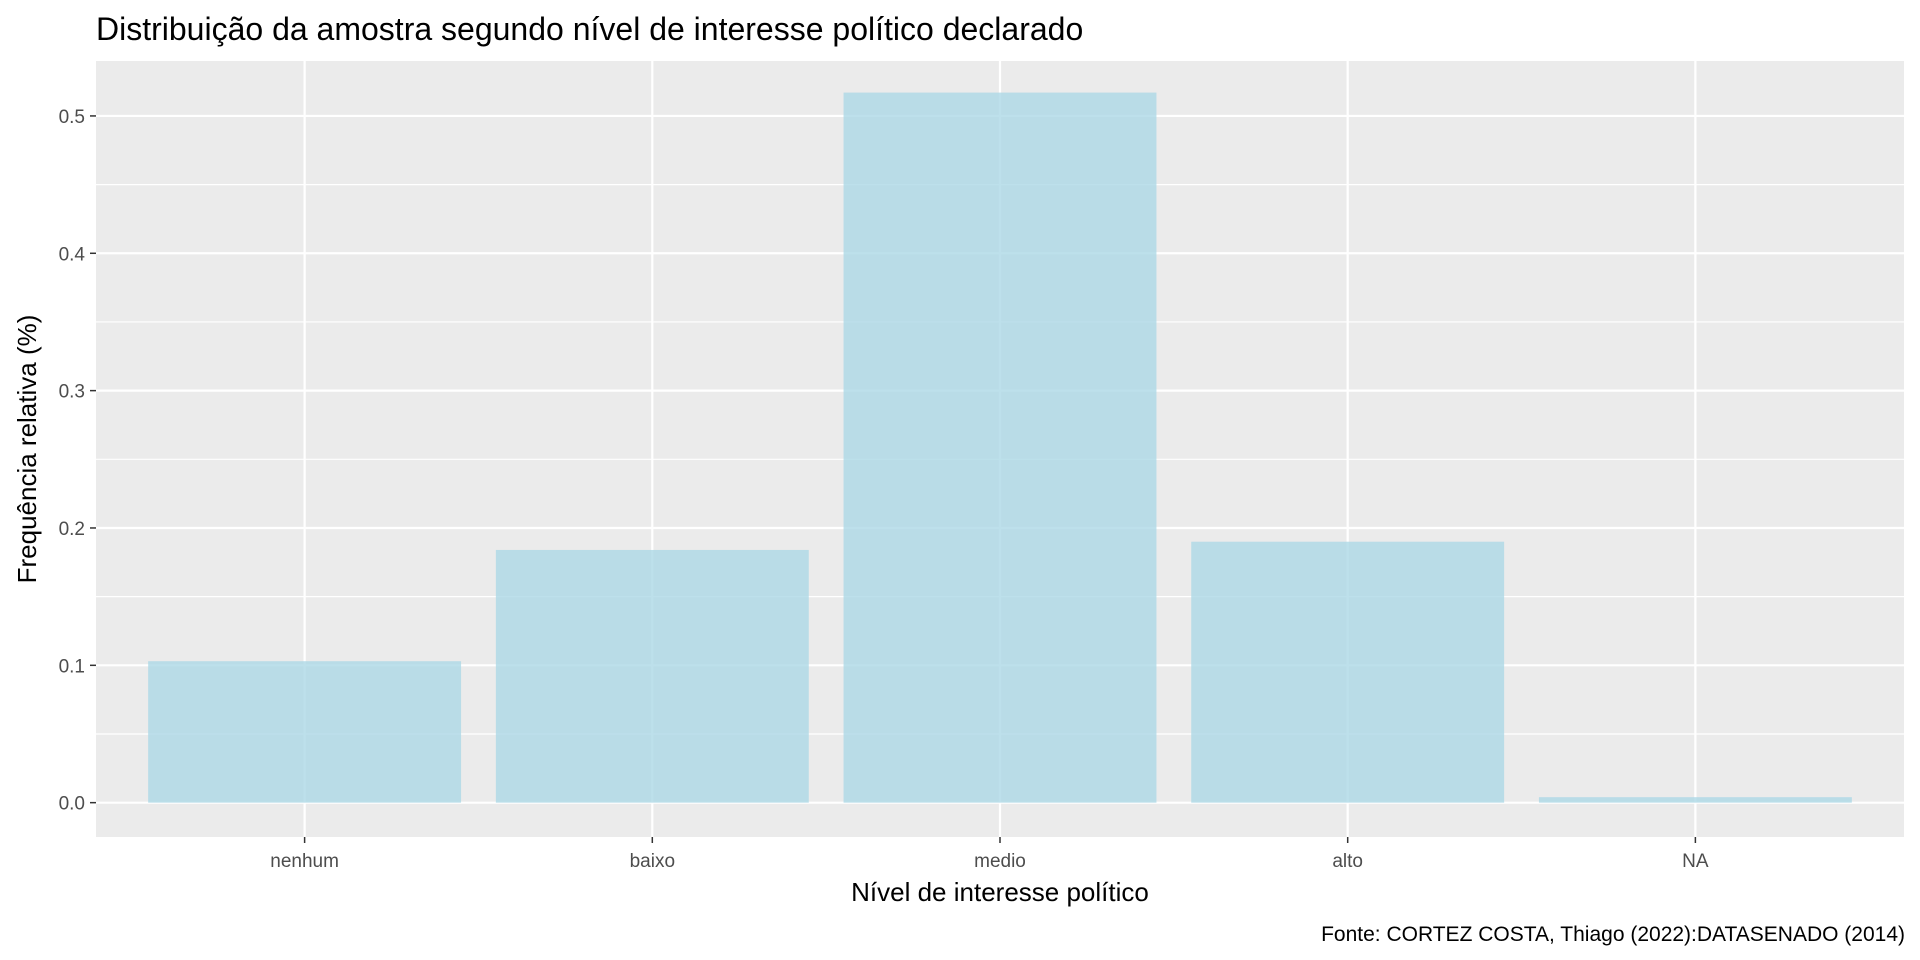 This screenshot has width=1920, height=960. I want to click on bar-nenhum, so click(305, 732).